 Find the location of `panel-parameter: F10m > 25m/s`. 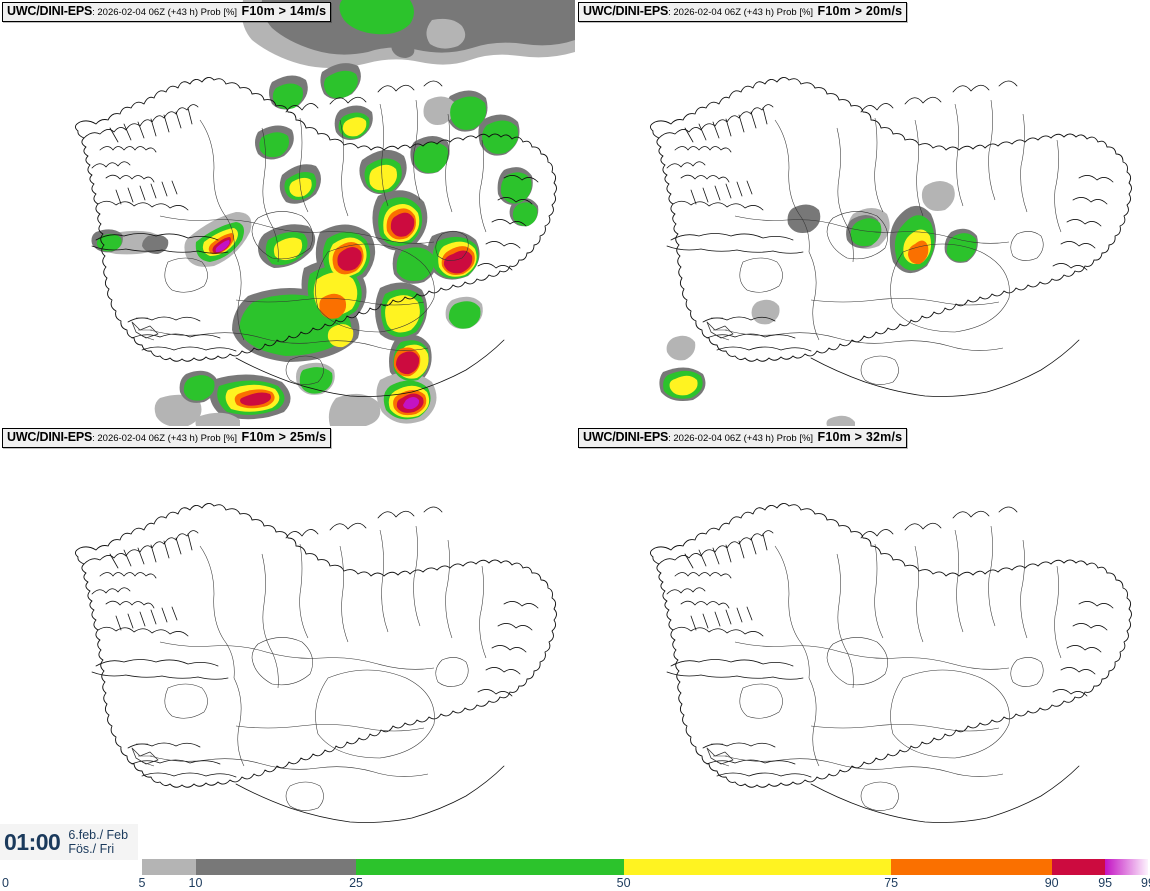

panel-parameter: F10m > 25m/s is located at coordinates (284, 437).